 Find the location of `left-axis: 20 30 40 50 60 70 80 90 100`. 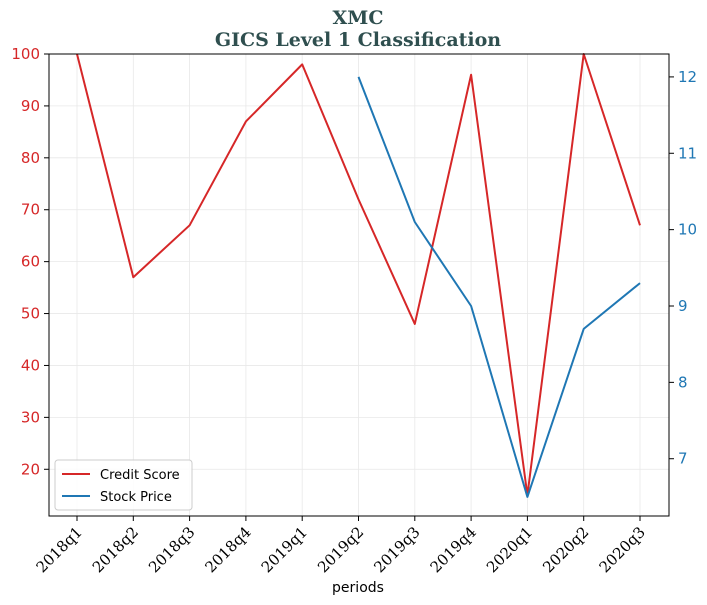

left-axis: 20 30 40 50 60 70 80 90 100 is located at coordinates (30, 261).